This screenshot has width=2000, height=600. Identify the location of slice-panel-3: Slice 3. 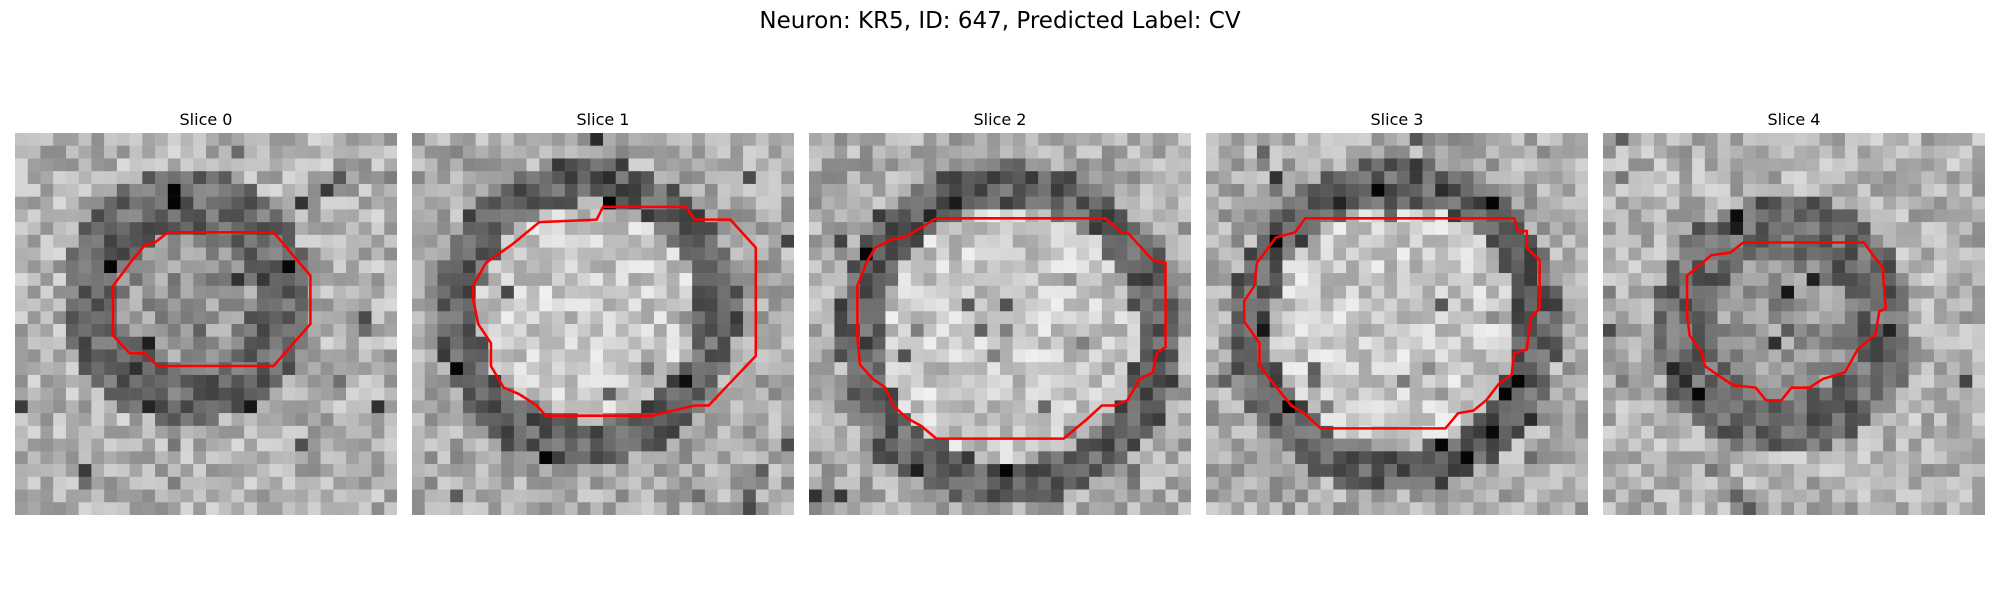
(1397, 311).